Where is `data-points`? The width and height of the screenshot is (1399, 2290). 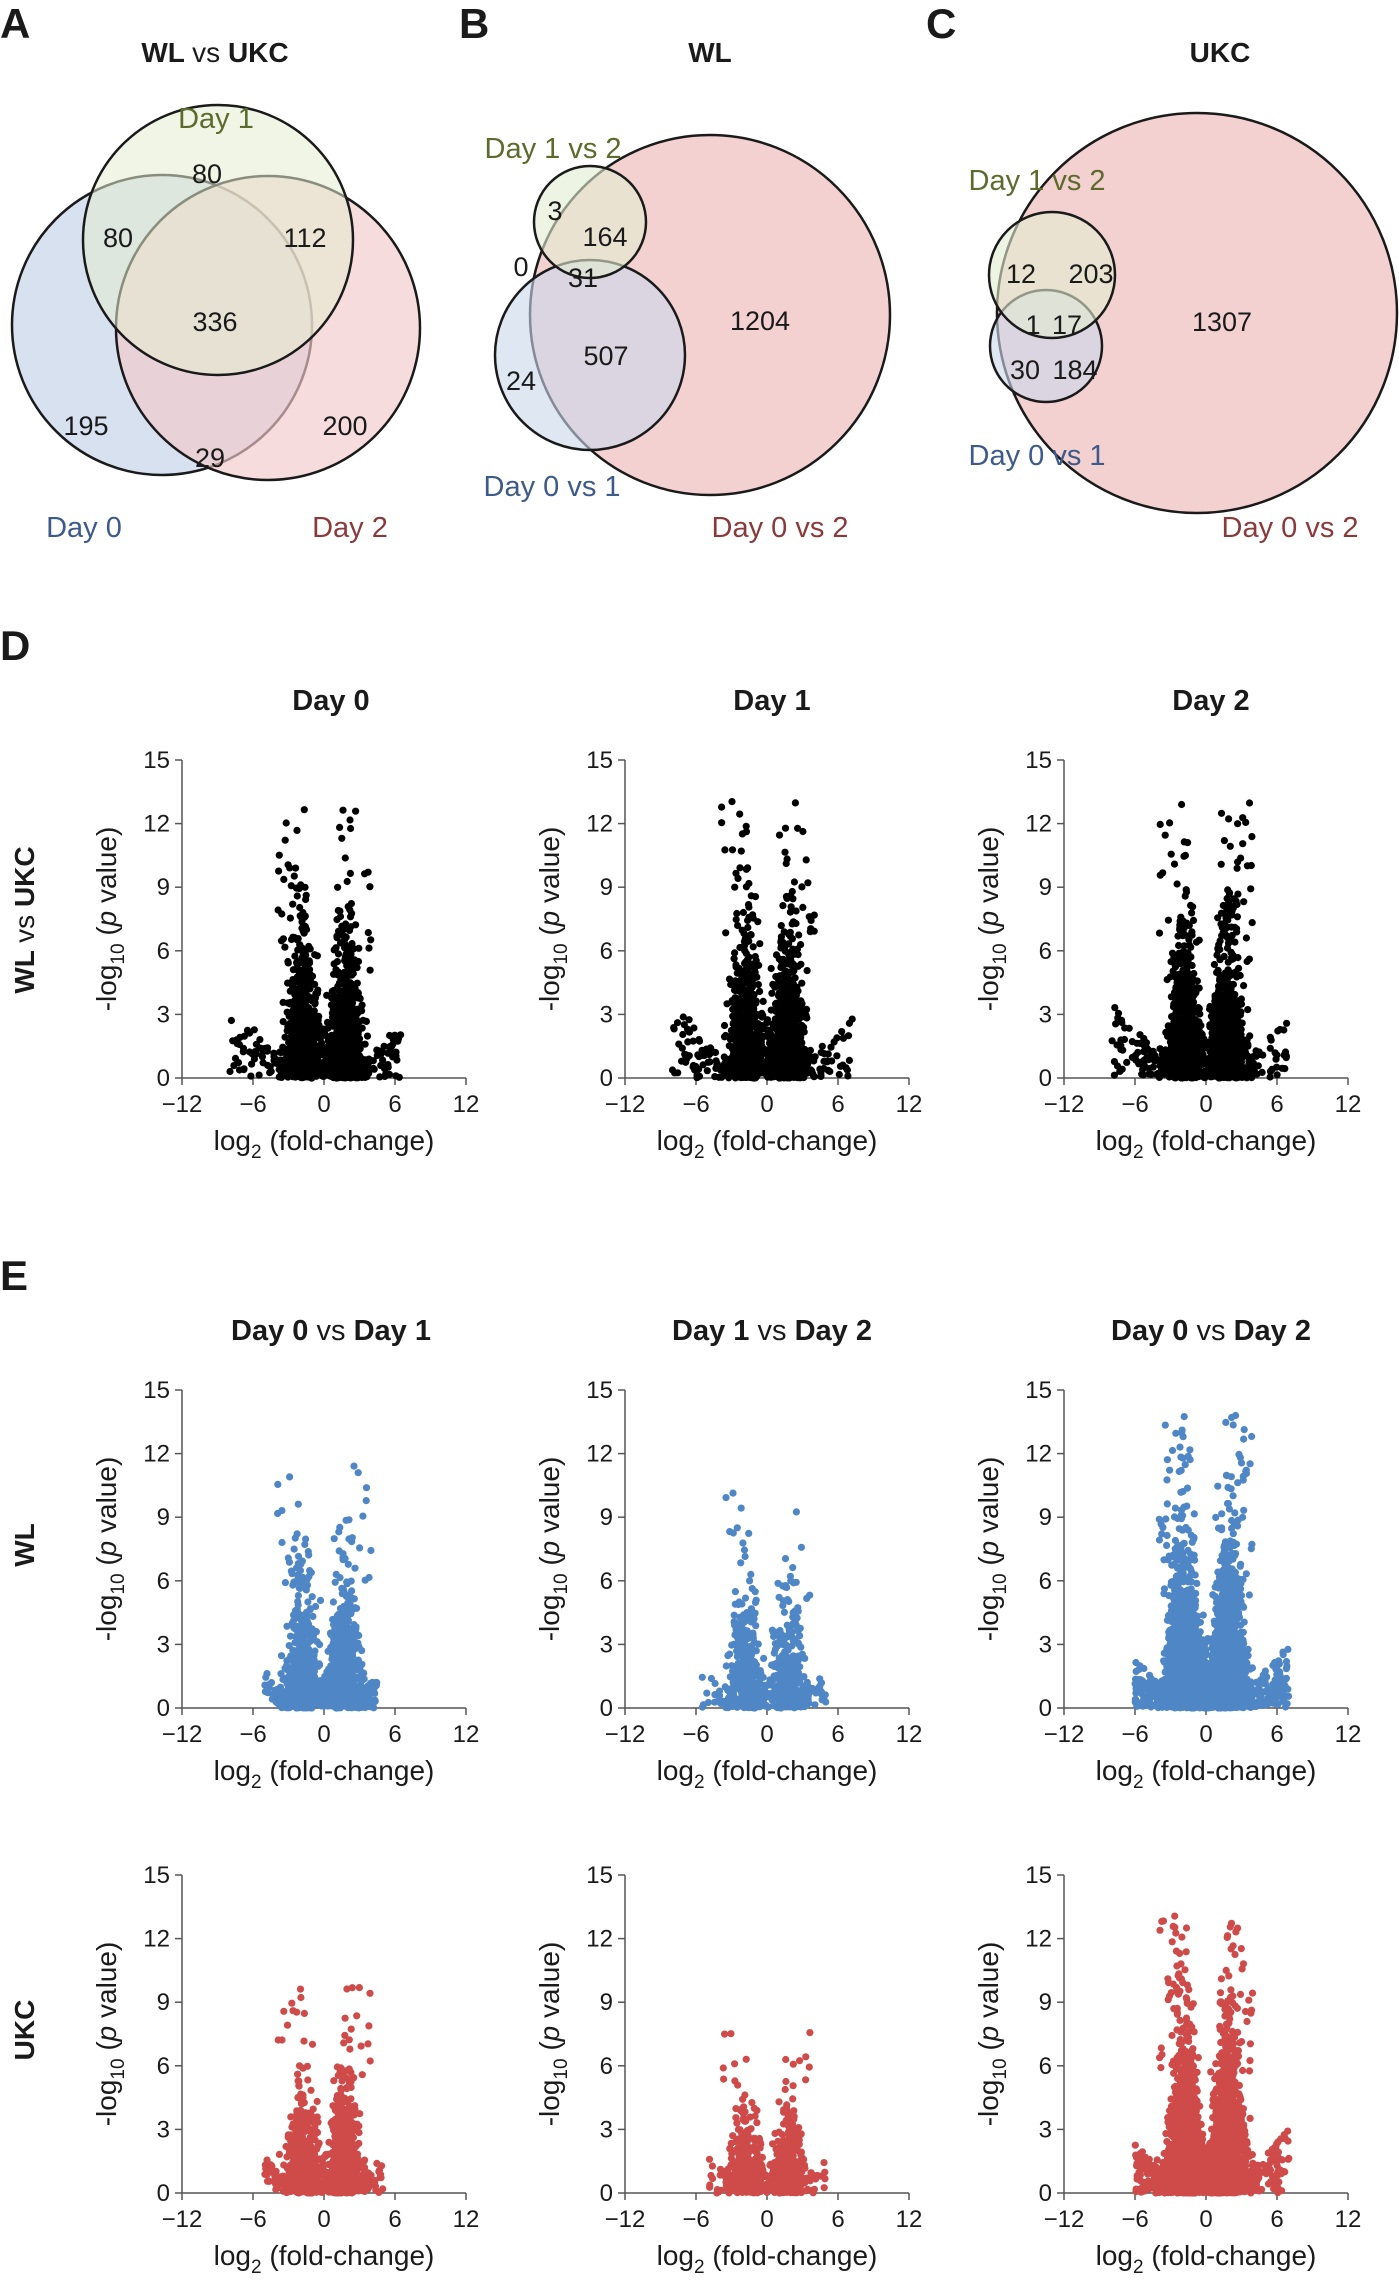 data-points is located at coordinates (762, 940).